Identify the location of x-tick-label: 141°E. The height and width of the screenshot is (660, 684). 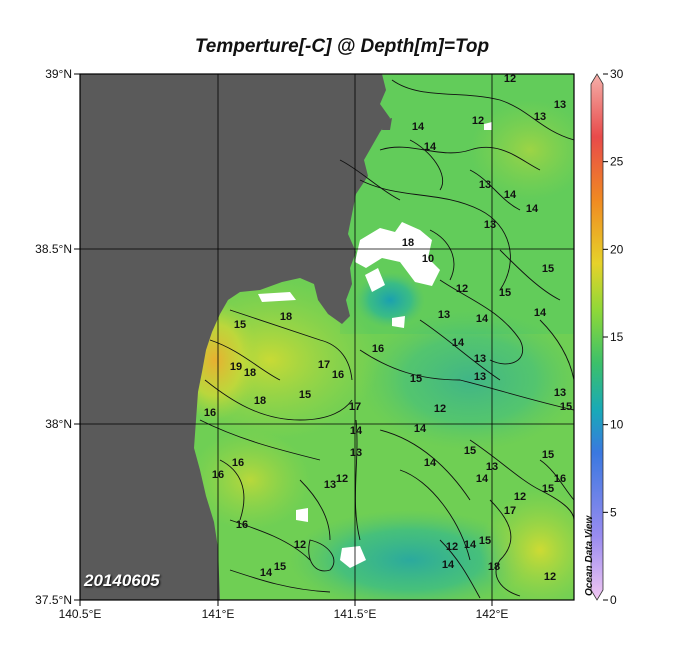
(218, 614).